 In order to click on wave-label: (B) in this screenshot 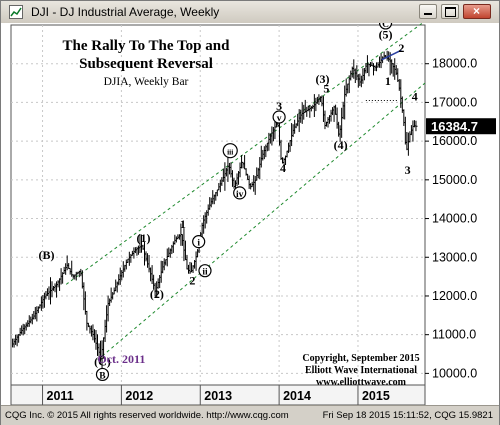, I will do `click(46, 255)`.